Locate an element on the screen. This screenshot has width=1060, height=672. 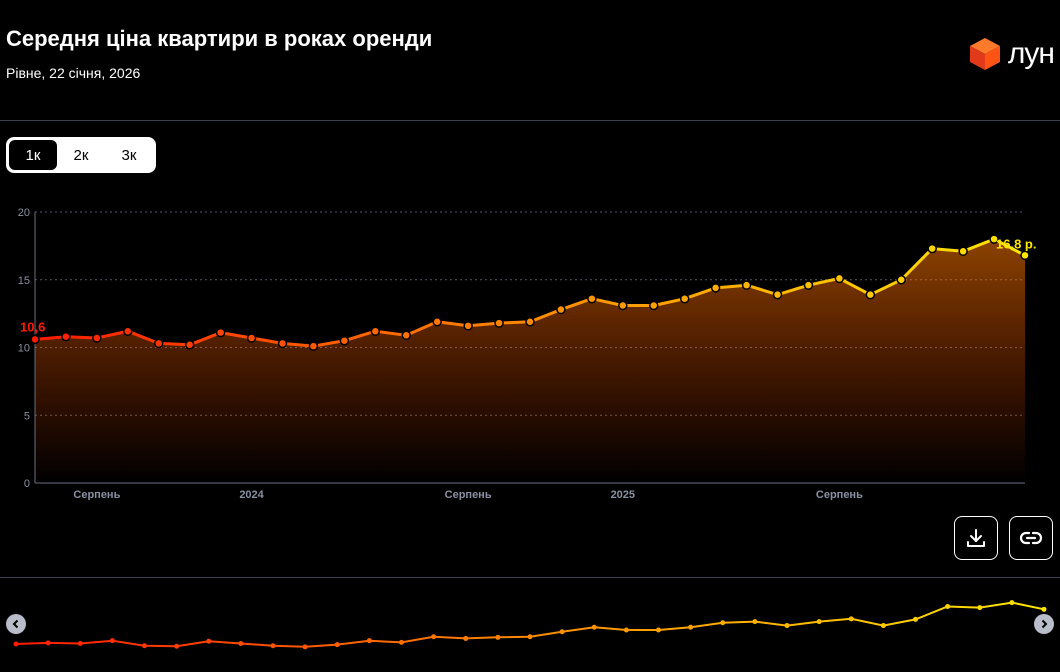
y-axis-ticks: 0 5 10 15 20 is located at coordinates (24, 348).